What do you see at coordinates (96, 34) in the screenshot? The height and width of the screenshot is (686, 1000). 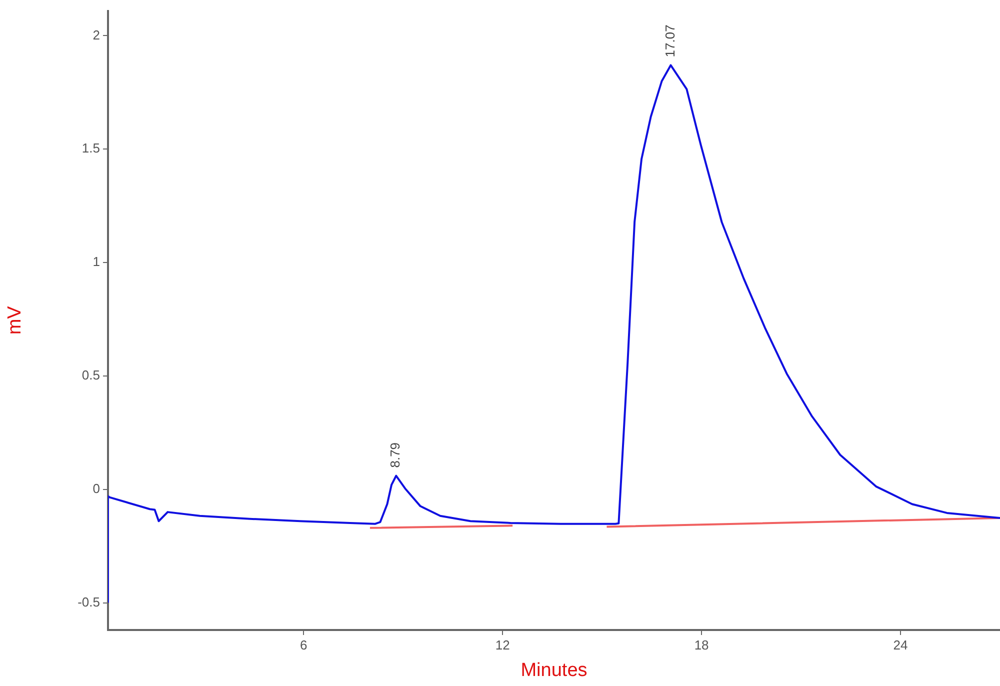 I see `y-tick-label: 2` at bounding box center [96, 34].